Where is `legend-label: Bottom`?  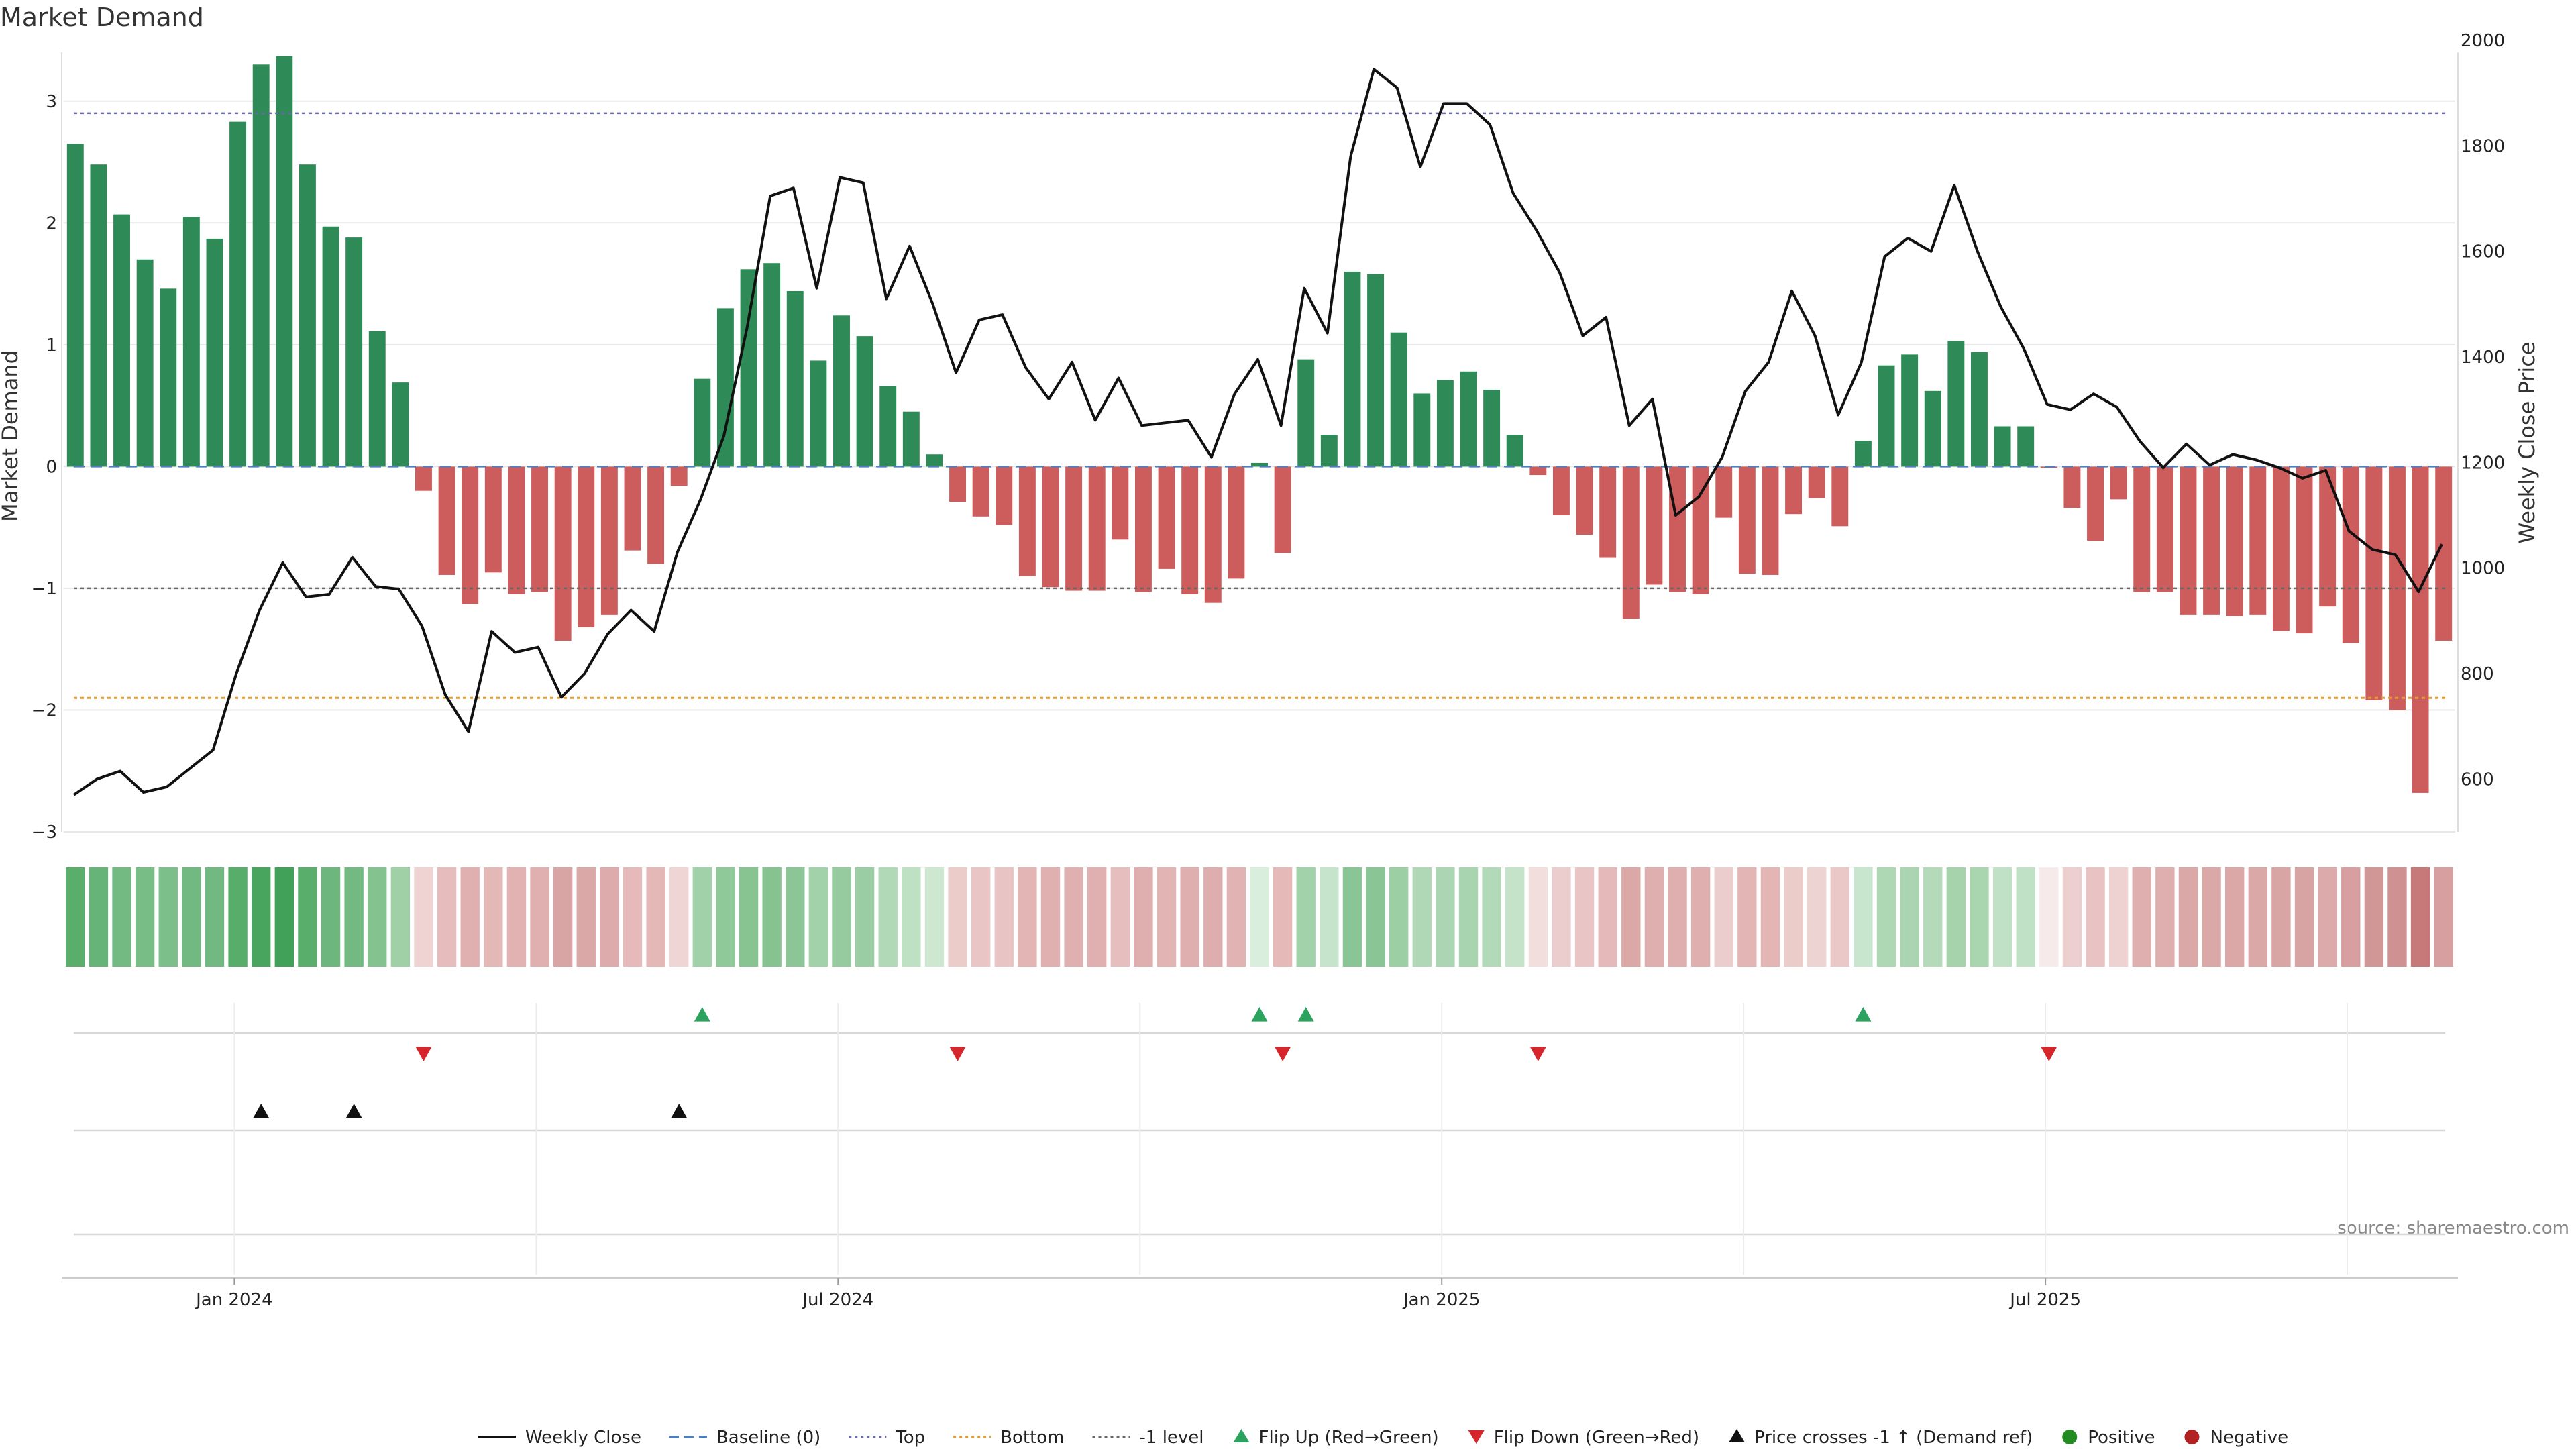 legend-label: Bottom is located at coordinates (1032, 1438).